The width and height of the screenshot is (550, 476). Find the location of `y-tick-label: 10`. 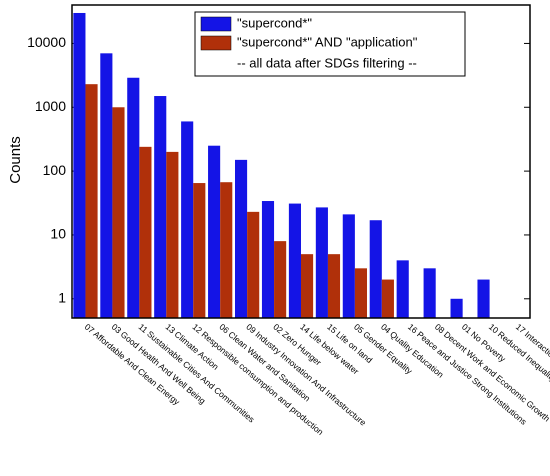

y-tick-label: 10 is located at coordinates (58, 234).